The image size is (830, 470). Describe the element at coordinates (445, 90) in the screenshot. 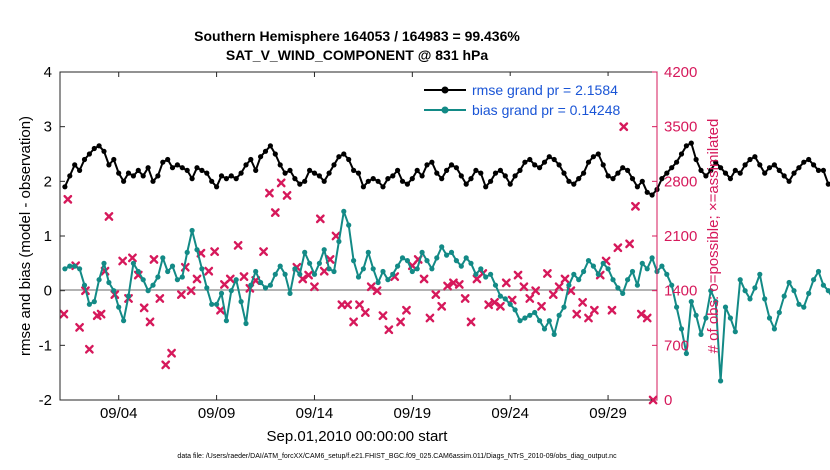

I see `legend-rmse-marker` at that location.